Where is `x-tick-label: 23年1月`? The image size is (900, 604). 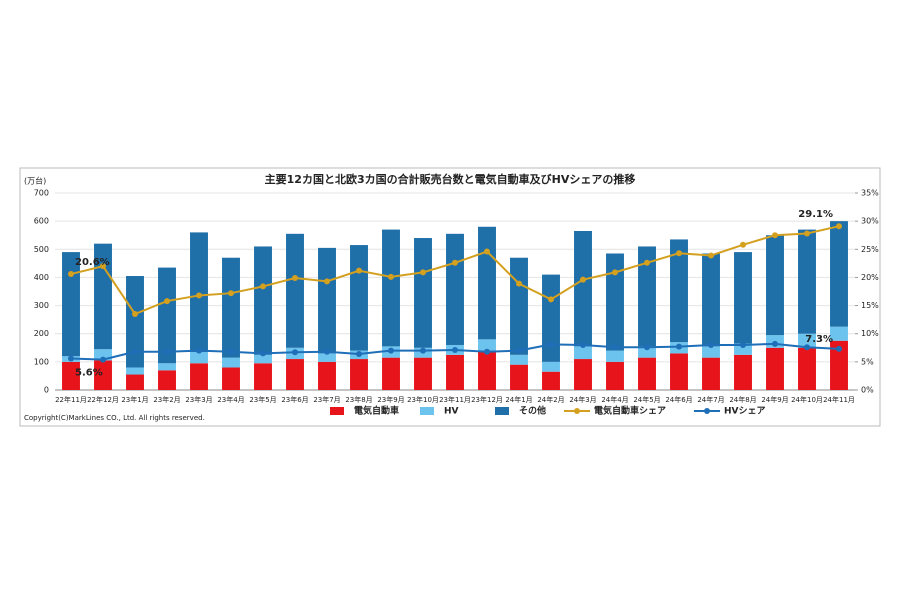 x-tick-label: 23年1月 is located at coordinates (134, 399).